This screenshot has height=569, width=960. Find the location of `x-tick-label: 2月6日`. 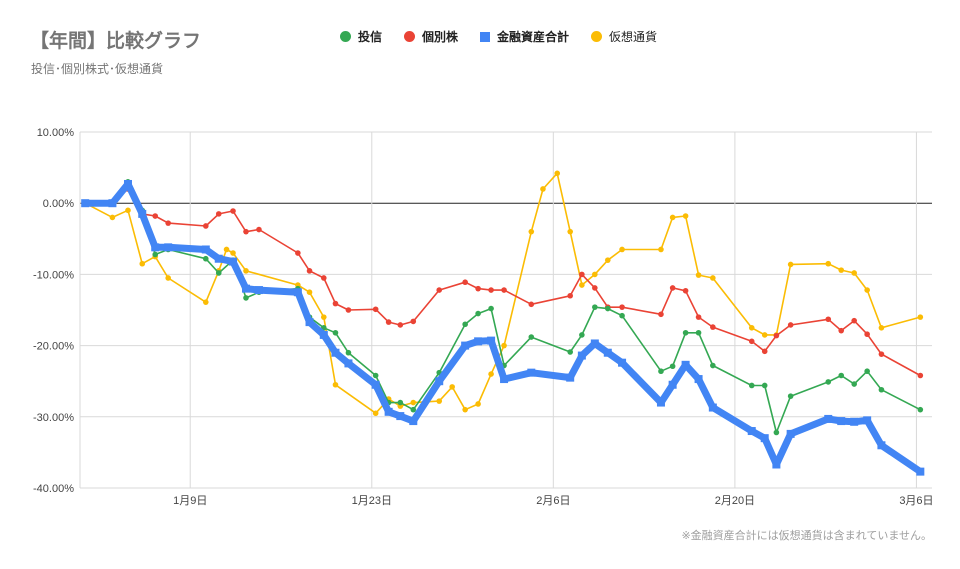

x-tick-label: 2月6日 is located at coordinates (553, 501).